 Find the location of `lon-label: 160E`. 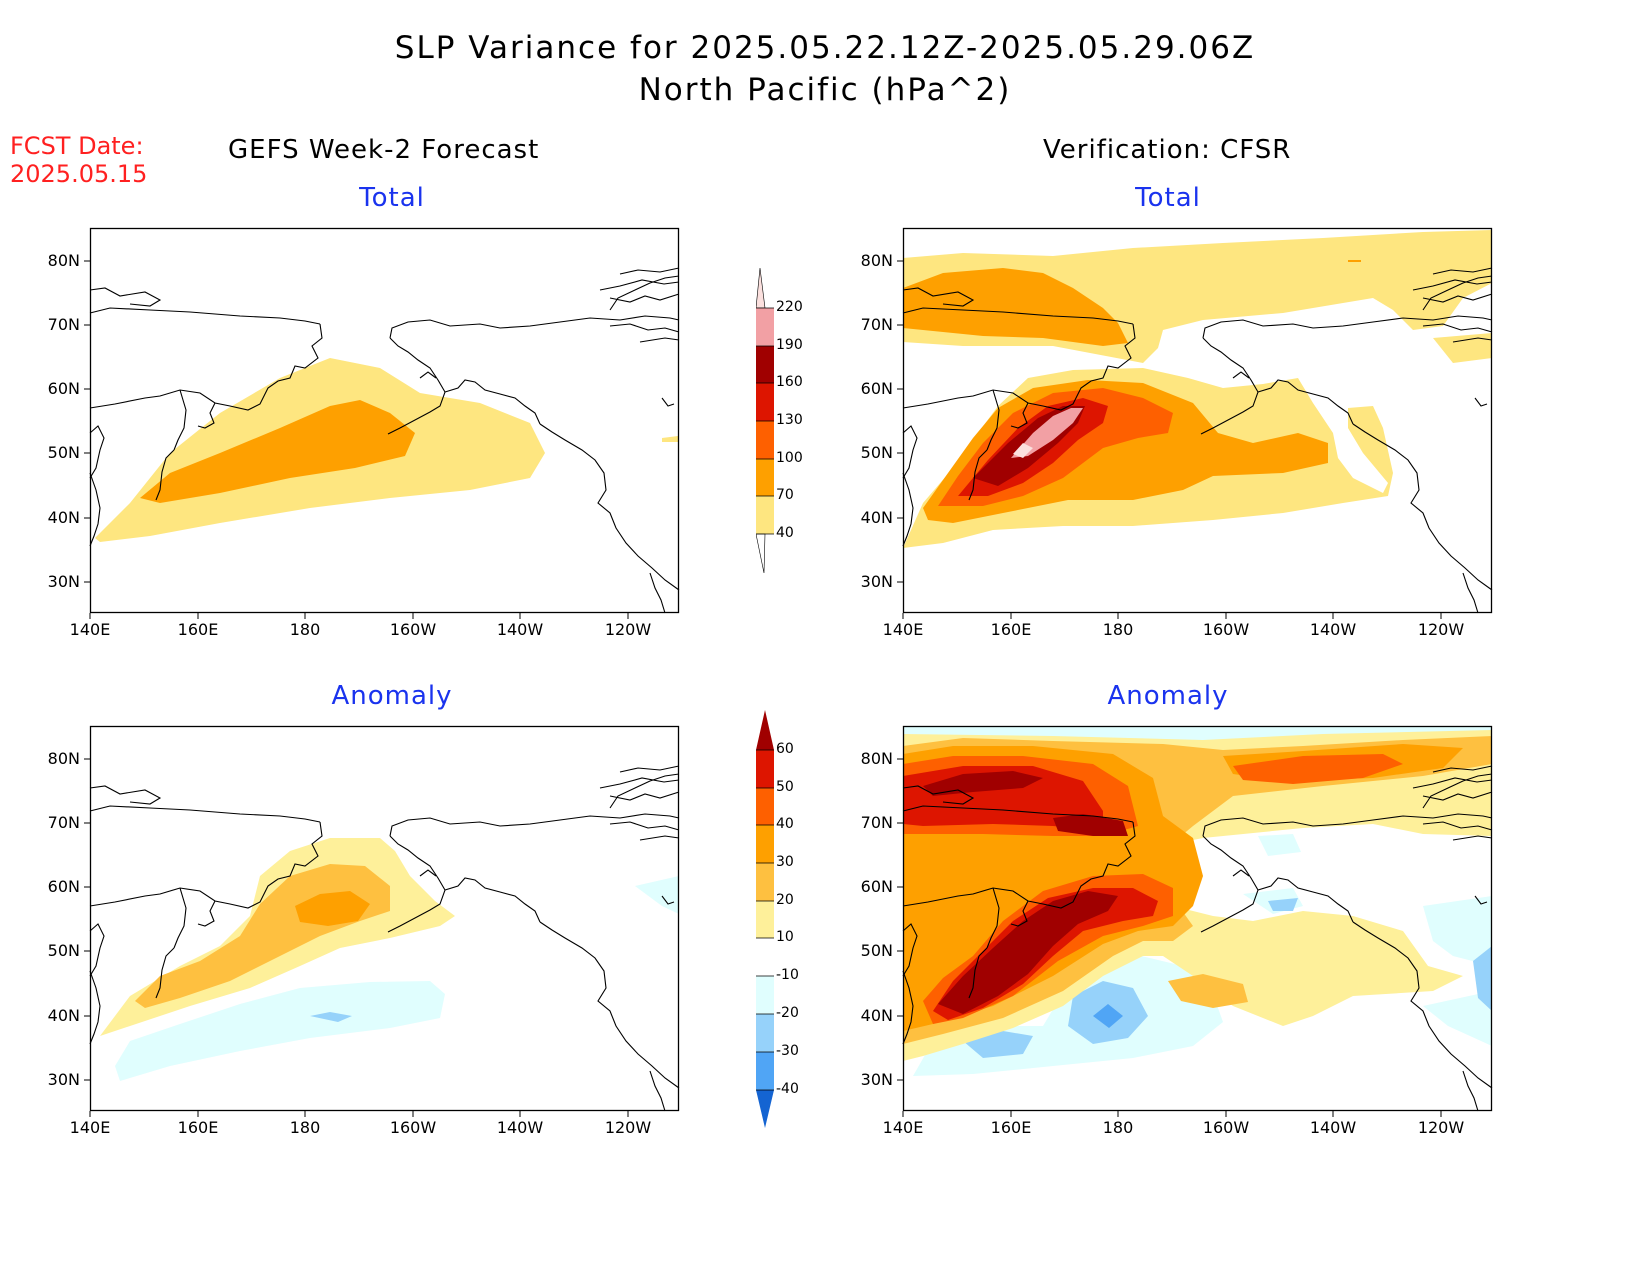

lon-label: 160E is located at coordinates (1011, 1127).